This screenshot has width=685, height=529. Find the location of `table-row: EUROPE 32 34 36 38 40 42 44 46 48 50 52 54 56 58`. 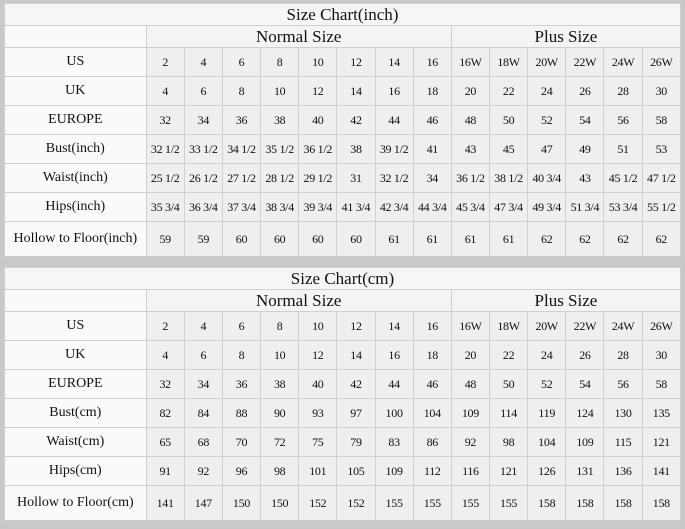

table-row: EUROPE 32 34 36 38 40 42 44 46 48 50 52 54 56 58 is located at coordinates (343, 384).